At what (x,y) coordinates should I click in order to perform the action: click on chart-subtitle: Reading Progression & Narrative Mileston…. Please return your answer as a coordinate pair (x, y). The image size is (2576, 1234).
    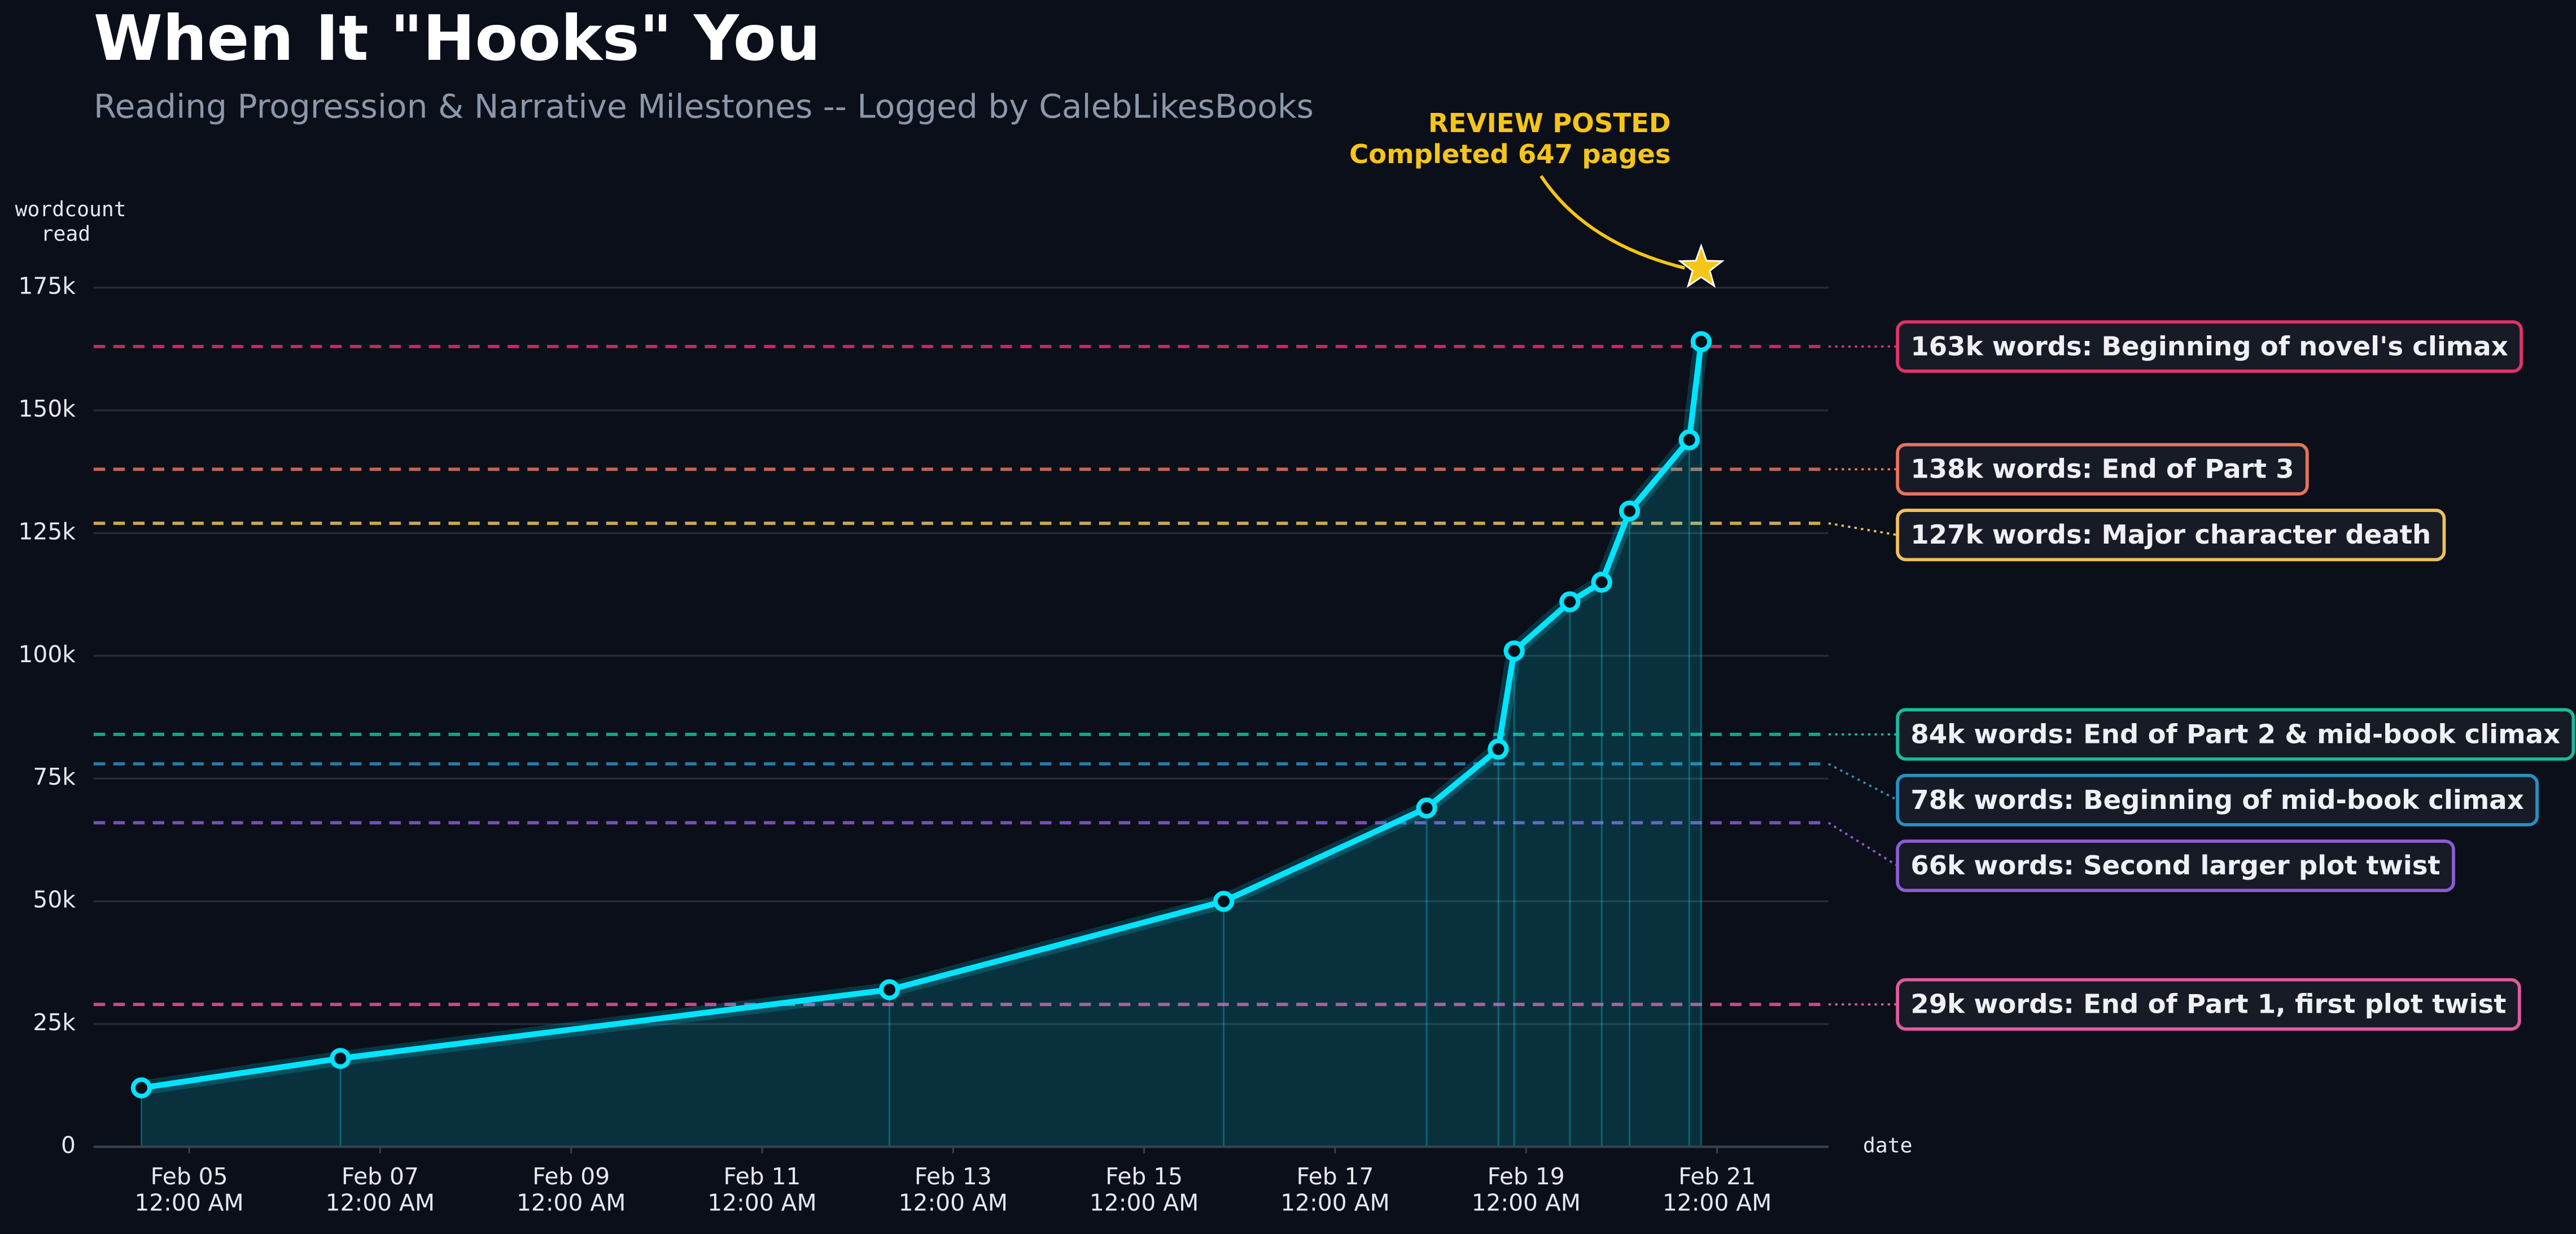
    Looking at the image, I should click on (704, 106).